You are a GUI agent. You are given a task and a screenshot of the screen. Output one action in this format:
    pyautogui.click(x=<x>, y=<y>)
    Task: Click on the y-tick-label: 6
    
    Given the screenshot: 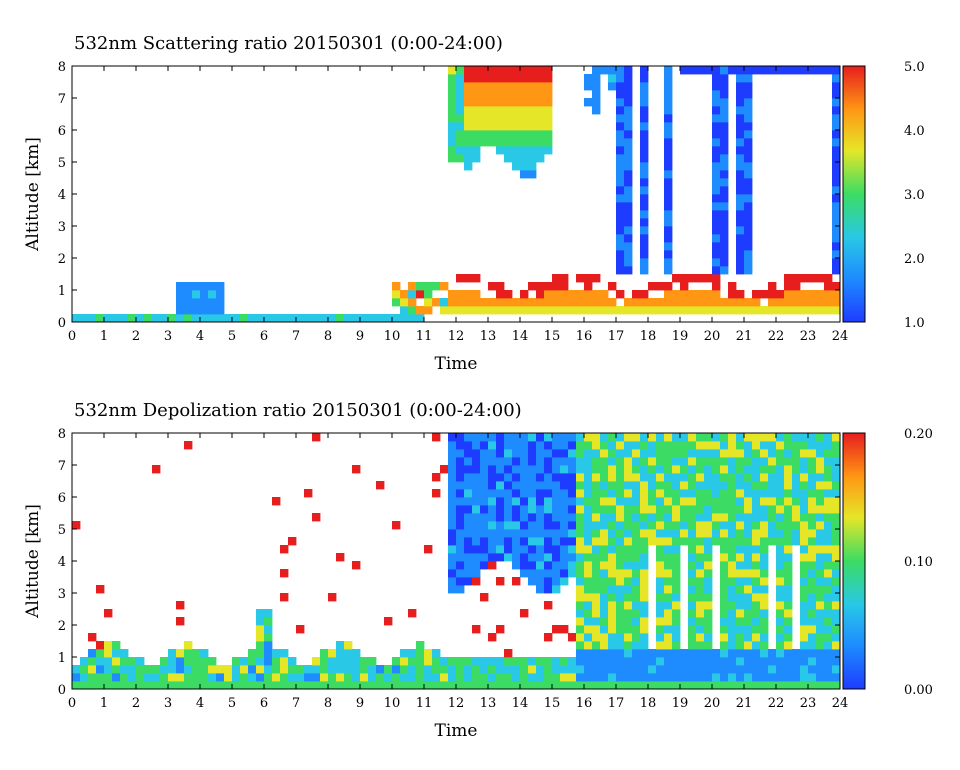 What is the action you would take?
    pyautogui.click(x=62, y=131)
    